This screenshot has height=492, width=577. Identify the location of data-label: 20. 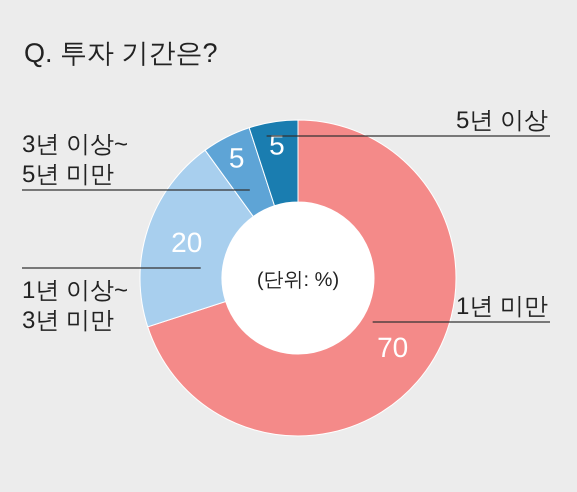
(186, 242).